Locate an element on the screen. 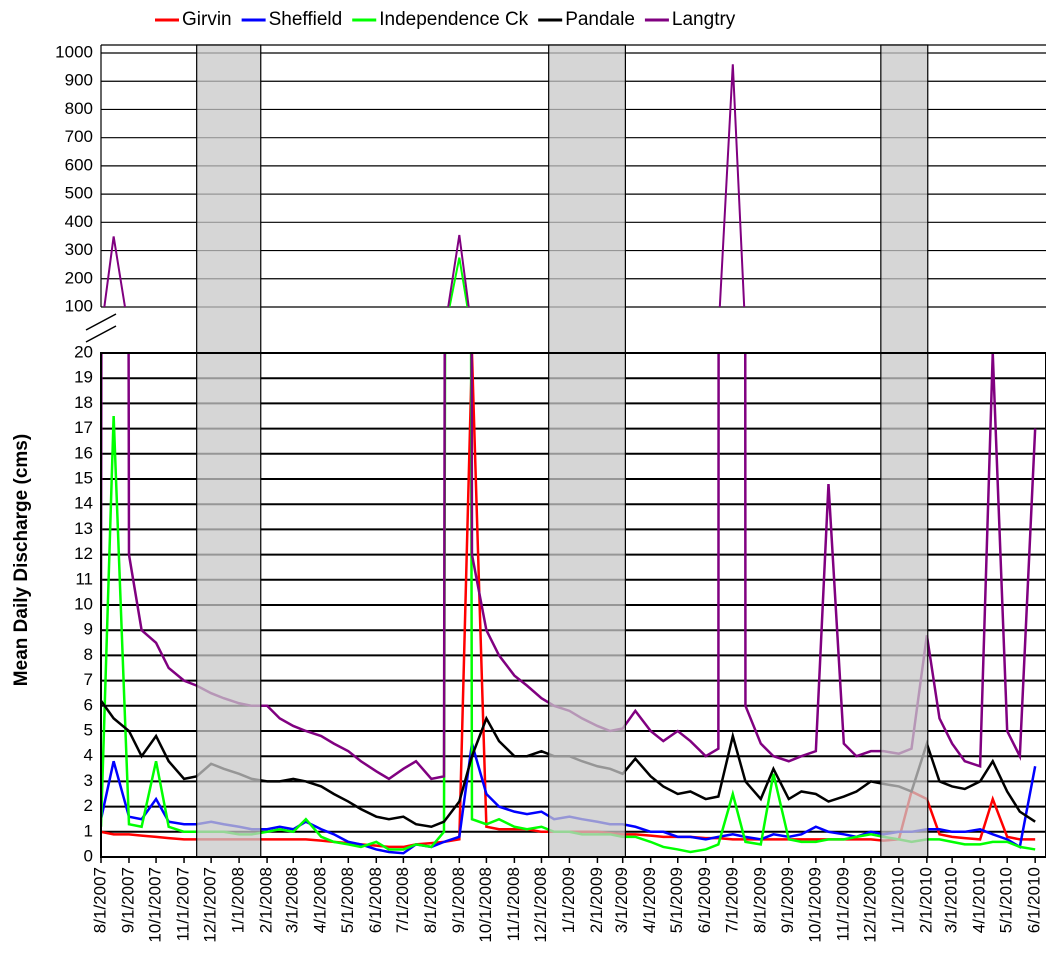 This screenshot has height=974, width=1046. y-tick-label: 13 is located at coordinates (83, 528).